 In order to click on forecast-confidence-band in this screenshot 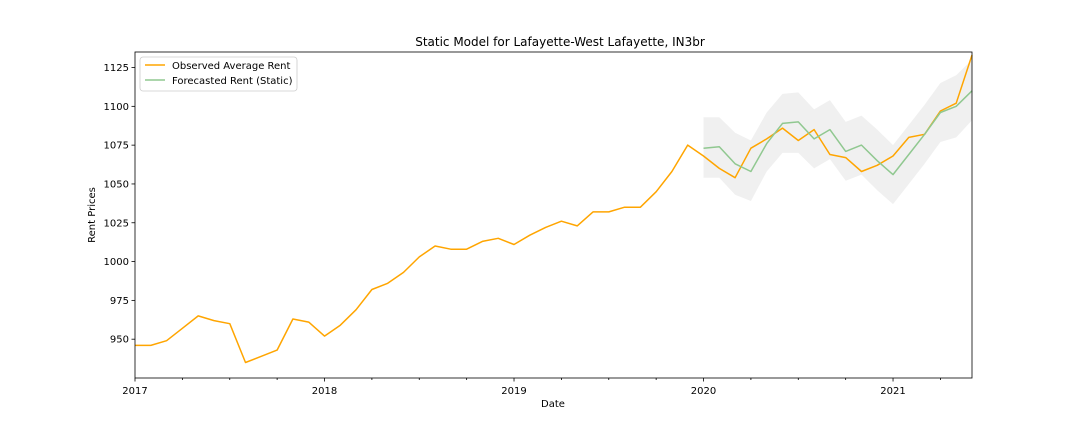, I will do `click(837, 132)`.